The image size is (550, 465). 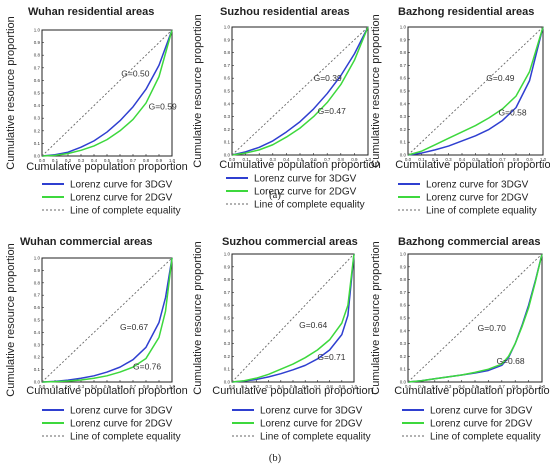 What do you see at coordinates (135, 74) in the screenshot?
I see `gini-annotation: G=0.50` at bounding box center [135, 74].